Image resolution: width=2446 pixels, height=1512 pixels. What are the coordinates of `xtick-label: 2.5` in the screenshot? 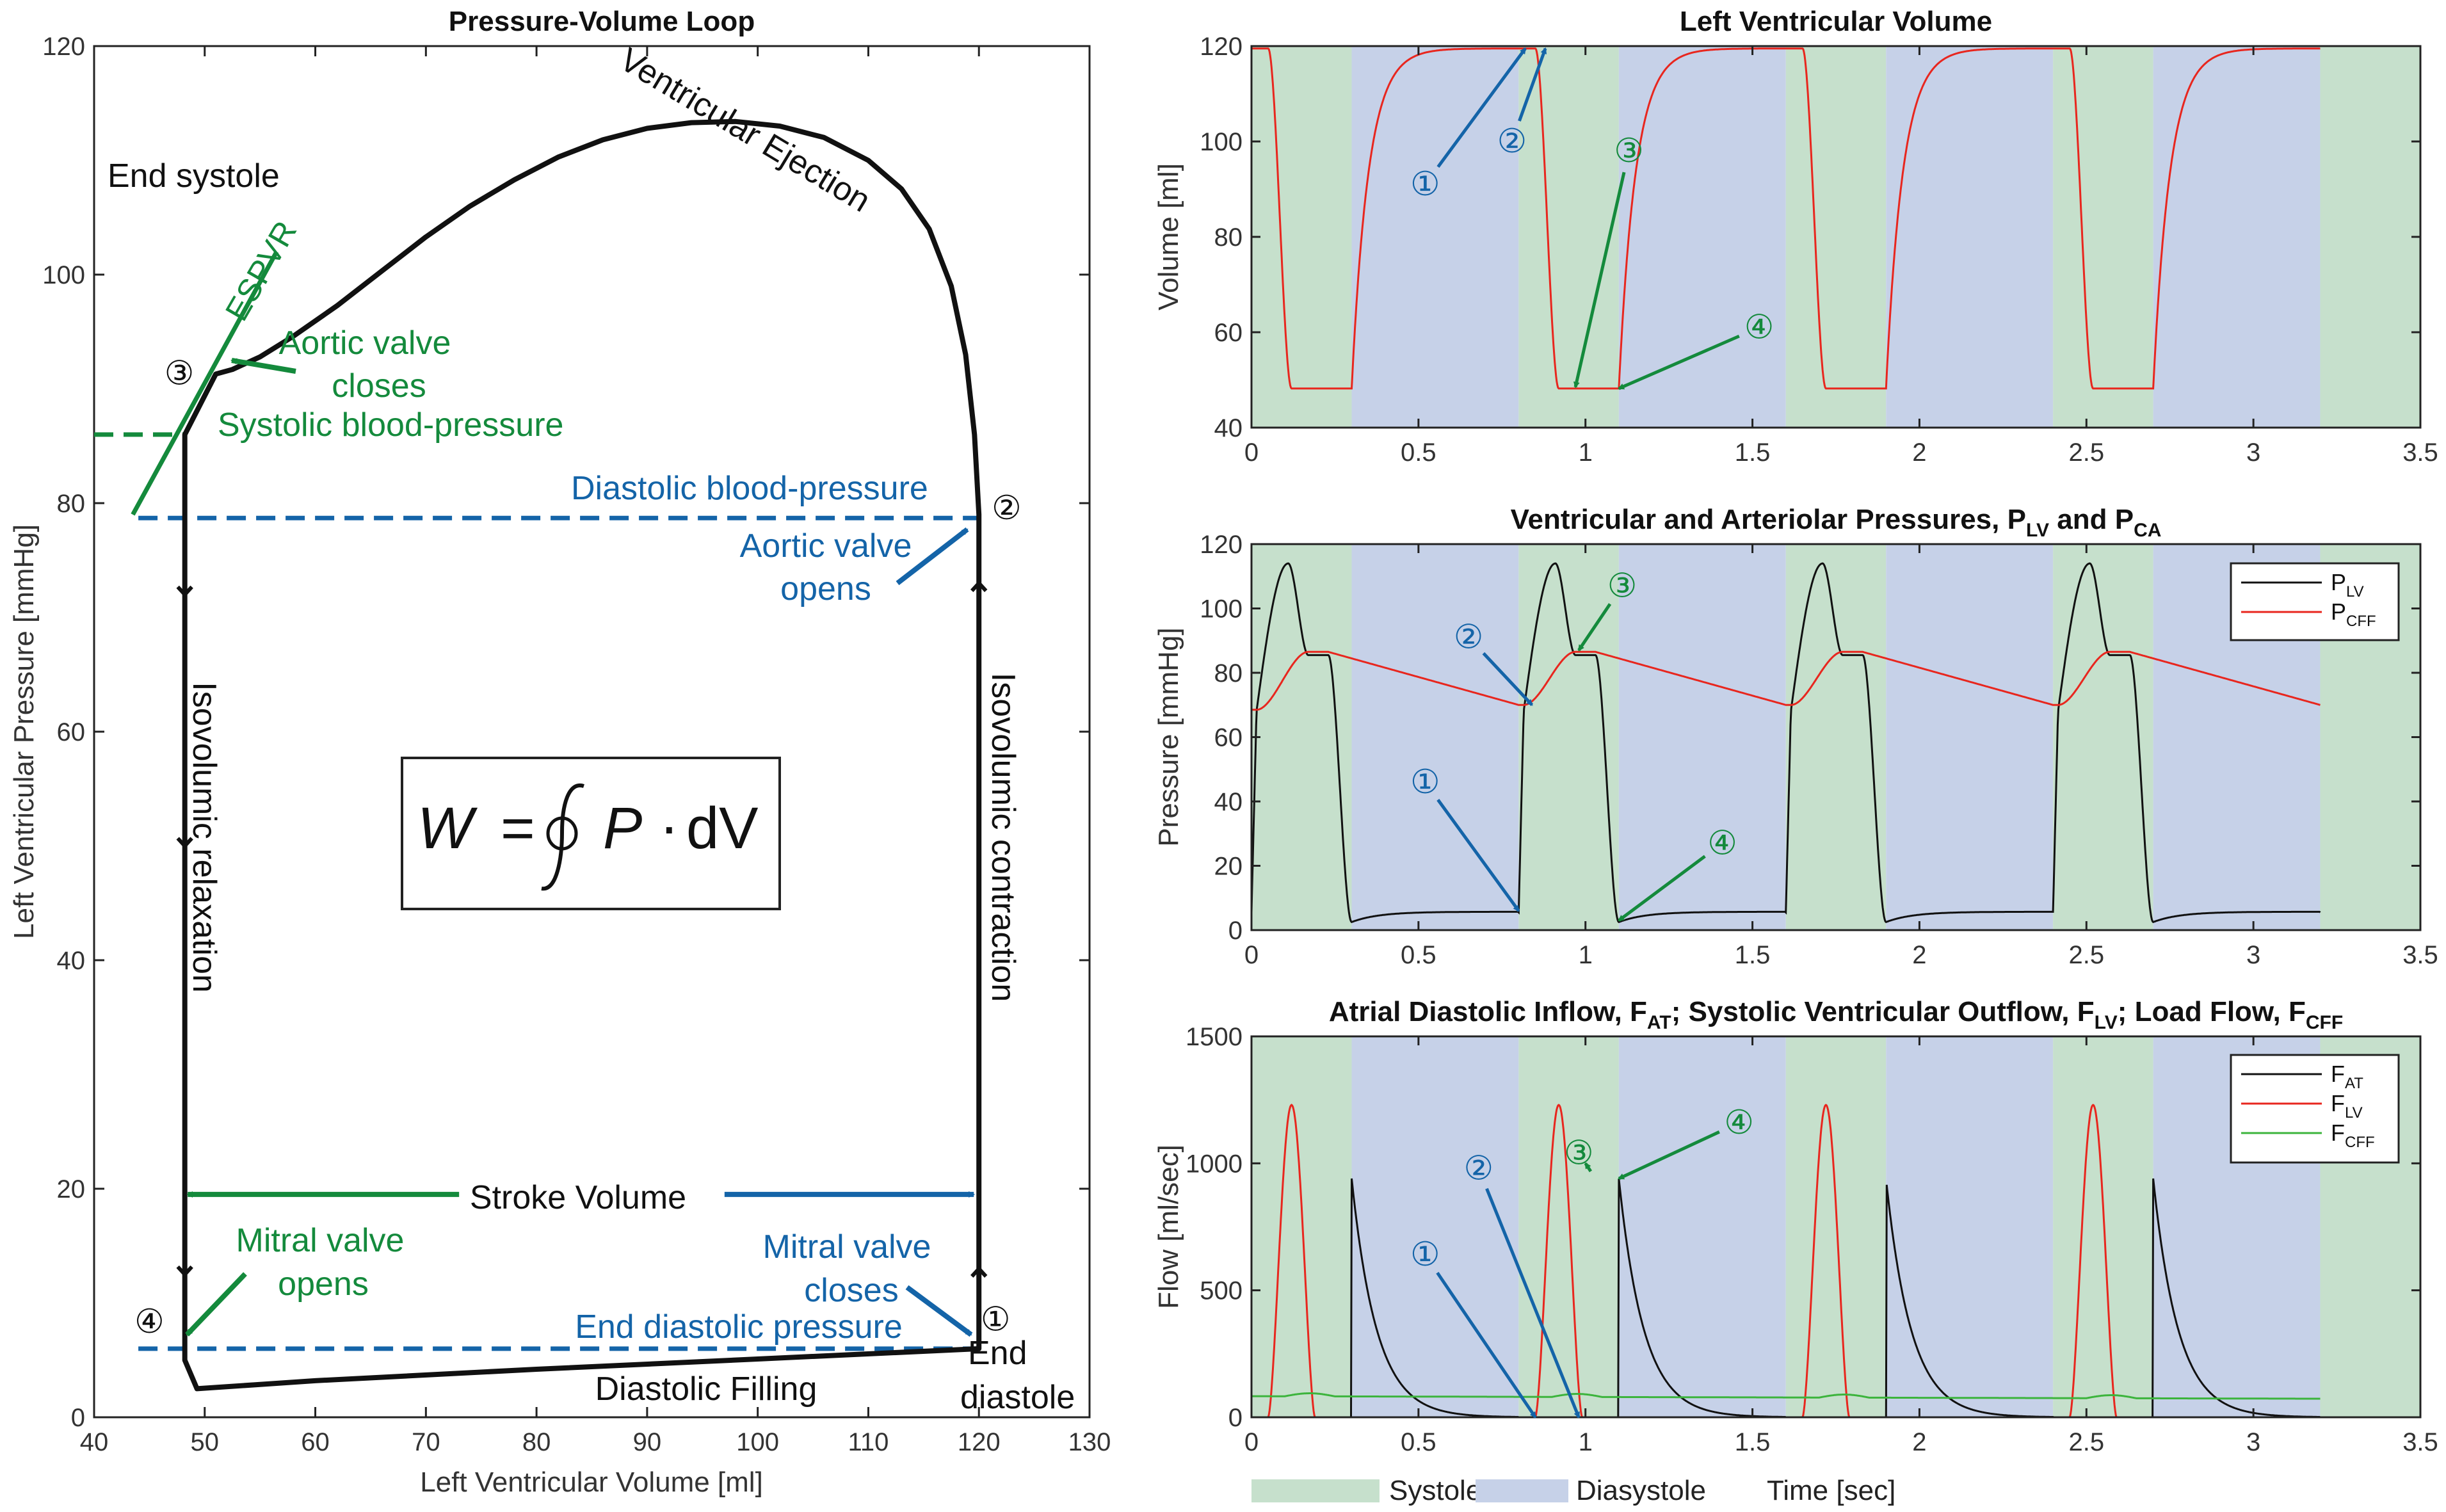 It's located at (2086, 1442).